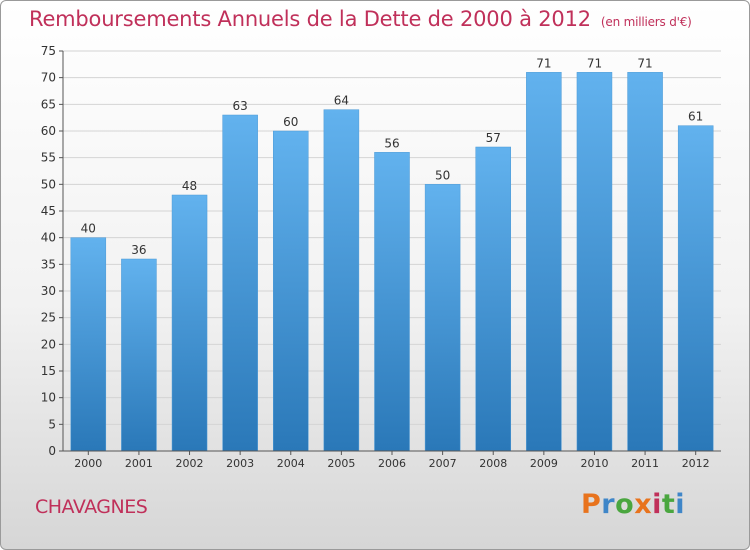 The width and height of the screenshot is (750, 550). What do you see at coordinates (392, 463) in the screenshot?
I see `x-tick-label: 2006` at bounding box center [392, 463].